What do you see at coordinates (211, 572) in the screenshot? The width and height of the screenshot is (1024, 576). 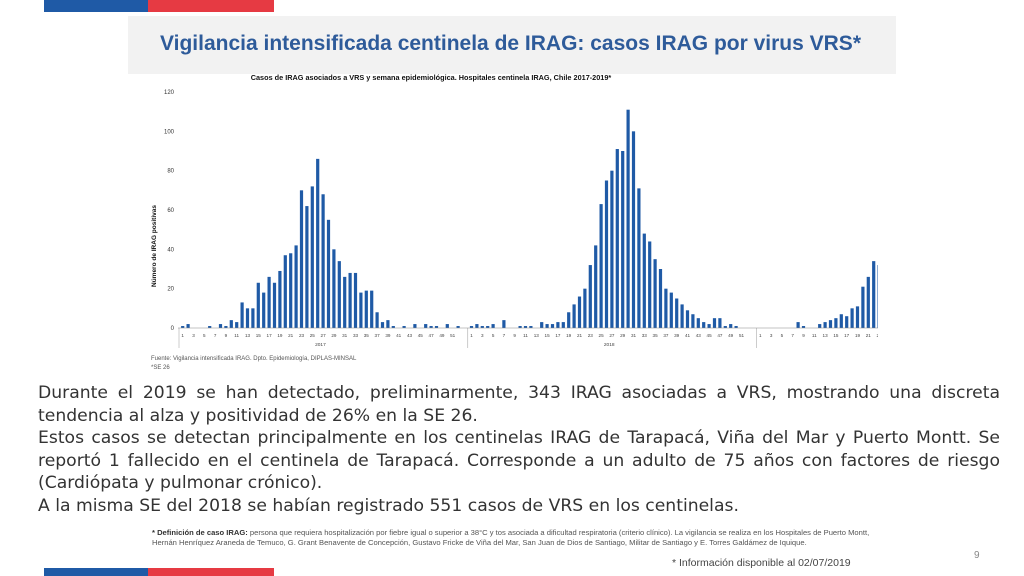 I see `brand-stripe-red-bottom` at bounding box center [211, 572].